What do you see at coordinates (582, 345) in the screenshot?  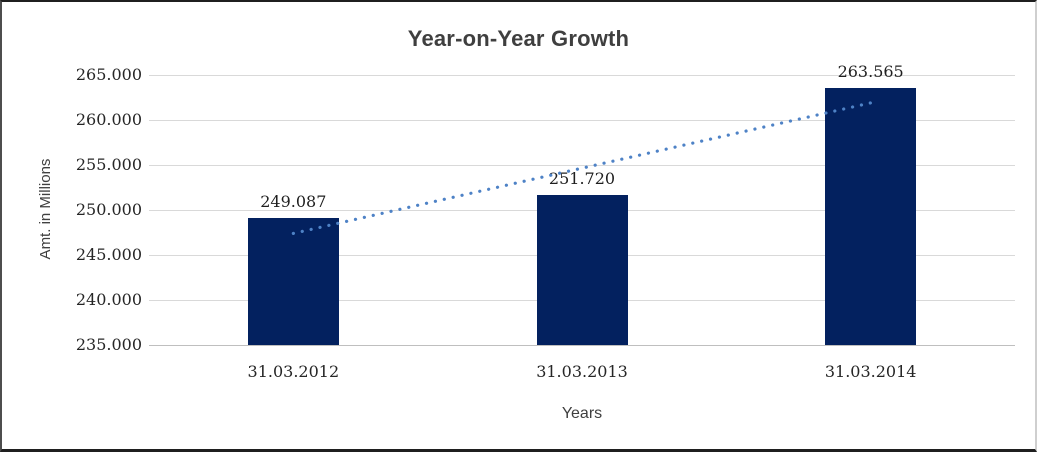 I see `x-axis-line` at bounding box center [582, 345].